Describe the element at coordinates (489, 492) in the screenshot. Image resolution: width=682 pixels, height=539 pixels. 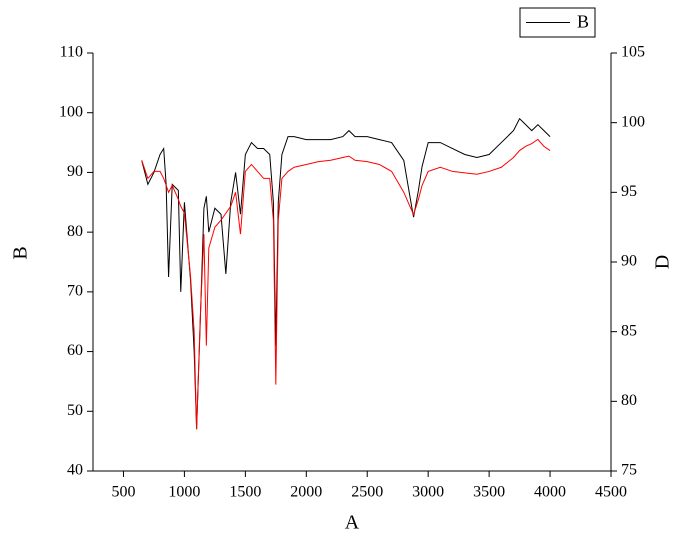
I see `x-tick-label: 3500` at that location.